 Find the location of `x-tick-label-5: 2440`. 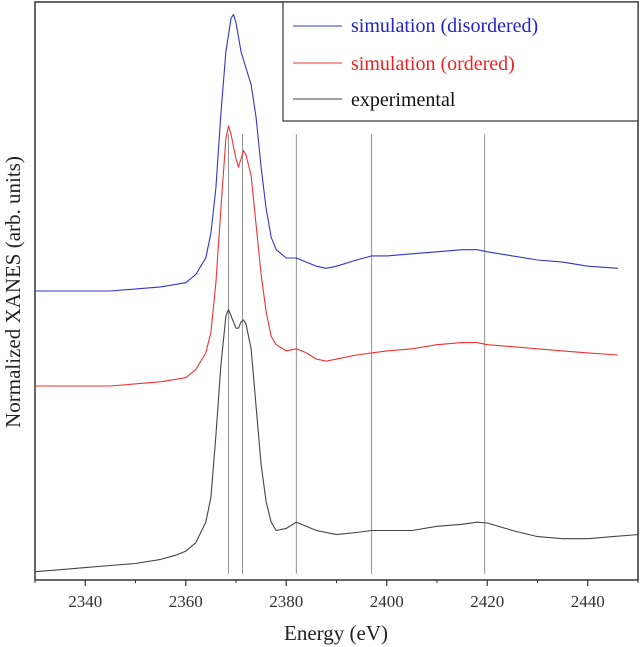

x-tick-label-5: 2440 is located at coordinates (588, 601).